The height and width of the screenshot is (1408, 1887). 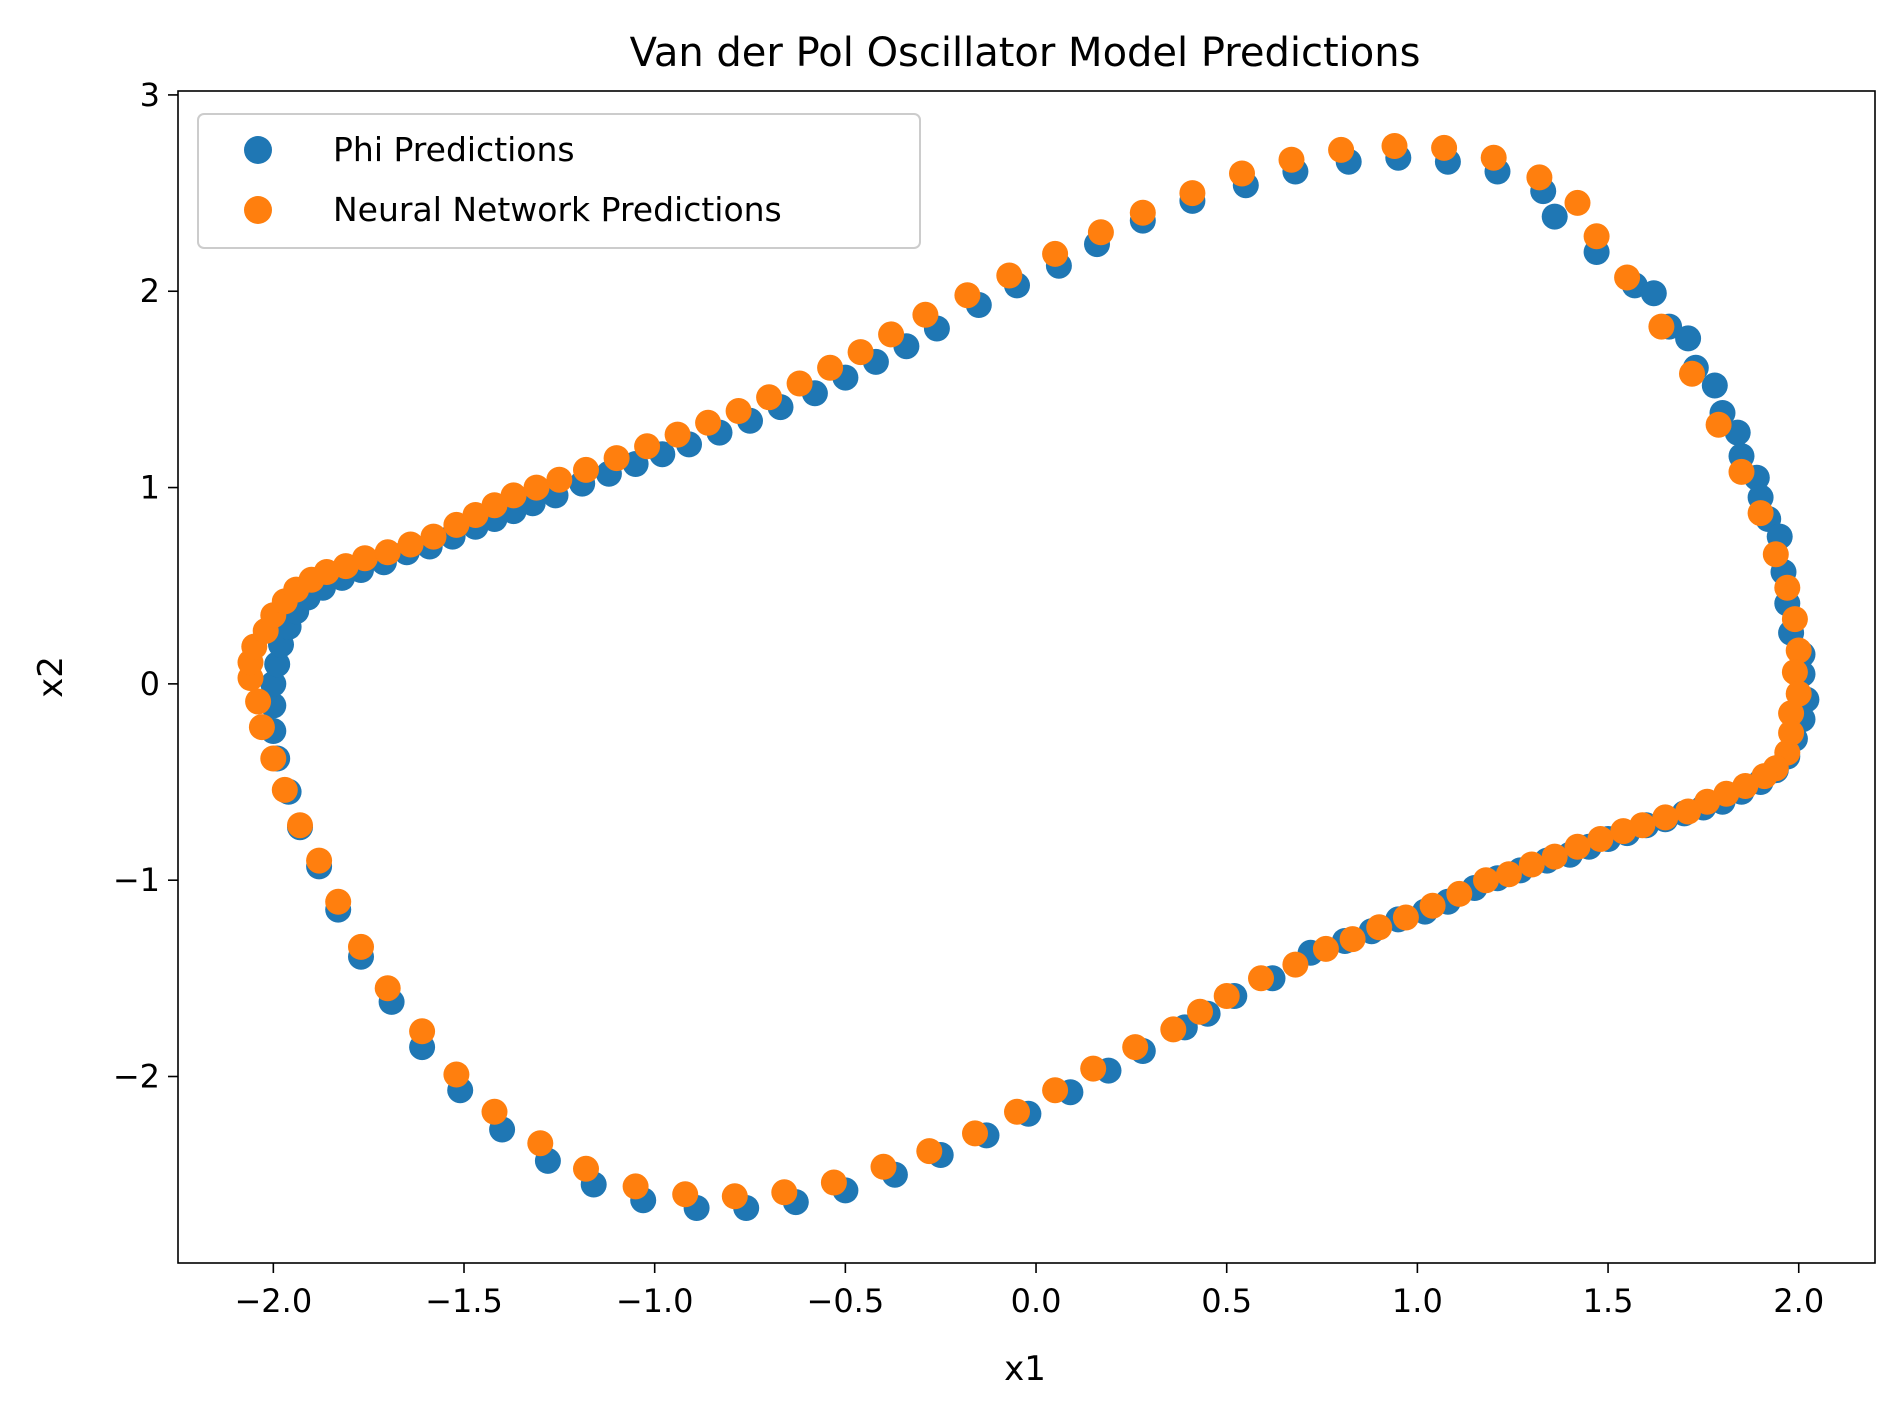 What do you see at coordinates (1798, 1301) in the screenshot?
I see `x-tick-label-8: 2.0` at bounding box center [1798, 1301].